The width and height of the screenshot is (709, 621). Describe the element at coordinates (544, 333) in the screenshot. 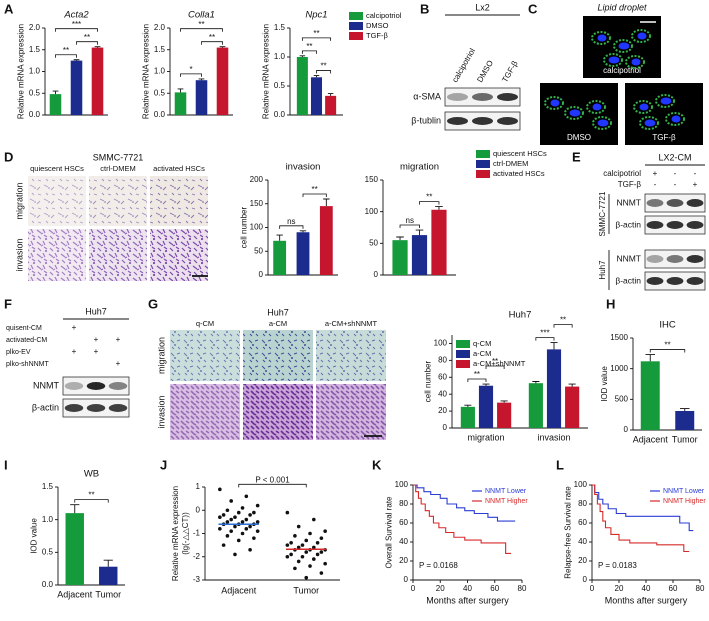

I see `significance-label: ***` at that location.